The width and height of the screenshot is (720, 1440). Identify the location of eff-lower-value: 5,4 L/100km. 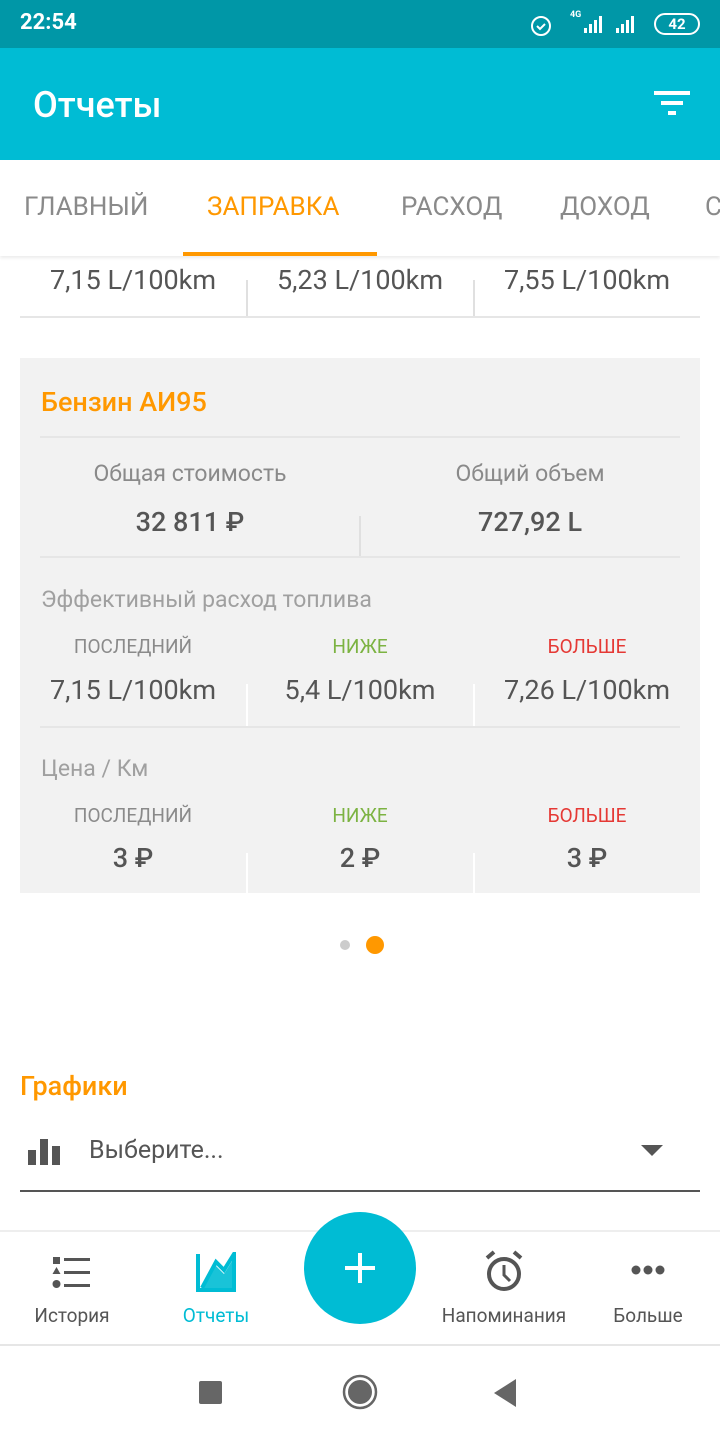
(360, 690).